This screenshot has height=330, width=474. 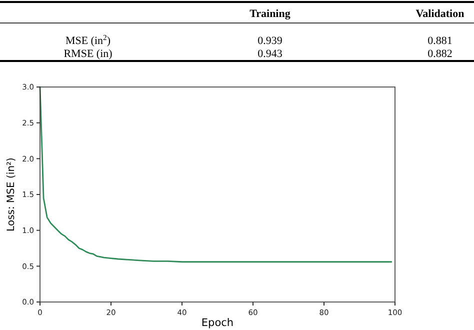 What do you see at coordinates (11, 194) in the screenshot?
I see `y-axis-title: Loss: MSE (in²)` at bounding box center [11, 194].